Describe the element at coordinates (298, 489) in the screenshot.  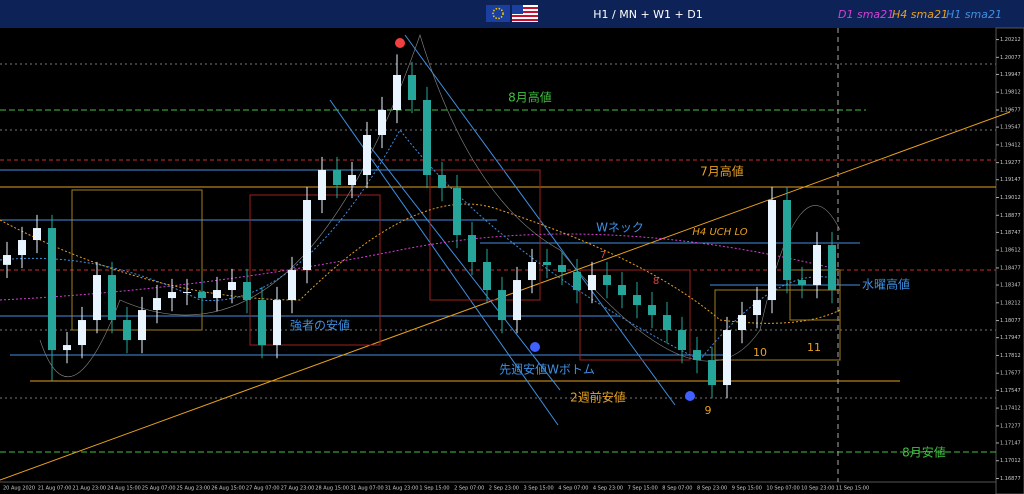
I see `x-tick-label: 27 Aug 23:00` at that location.